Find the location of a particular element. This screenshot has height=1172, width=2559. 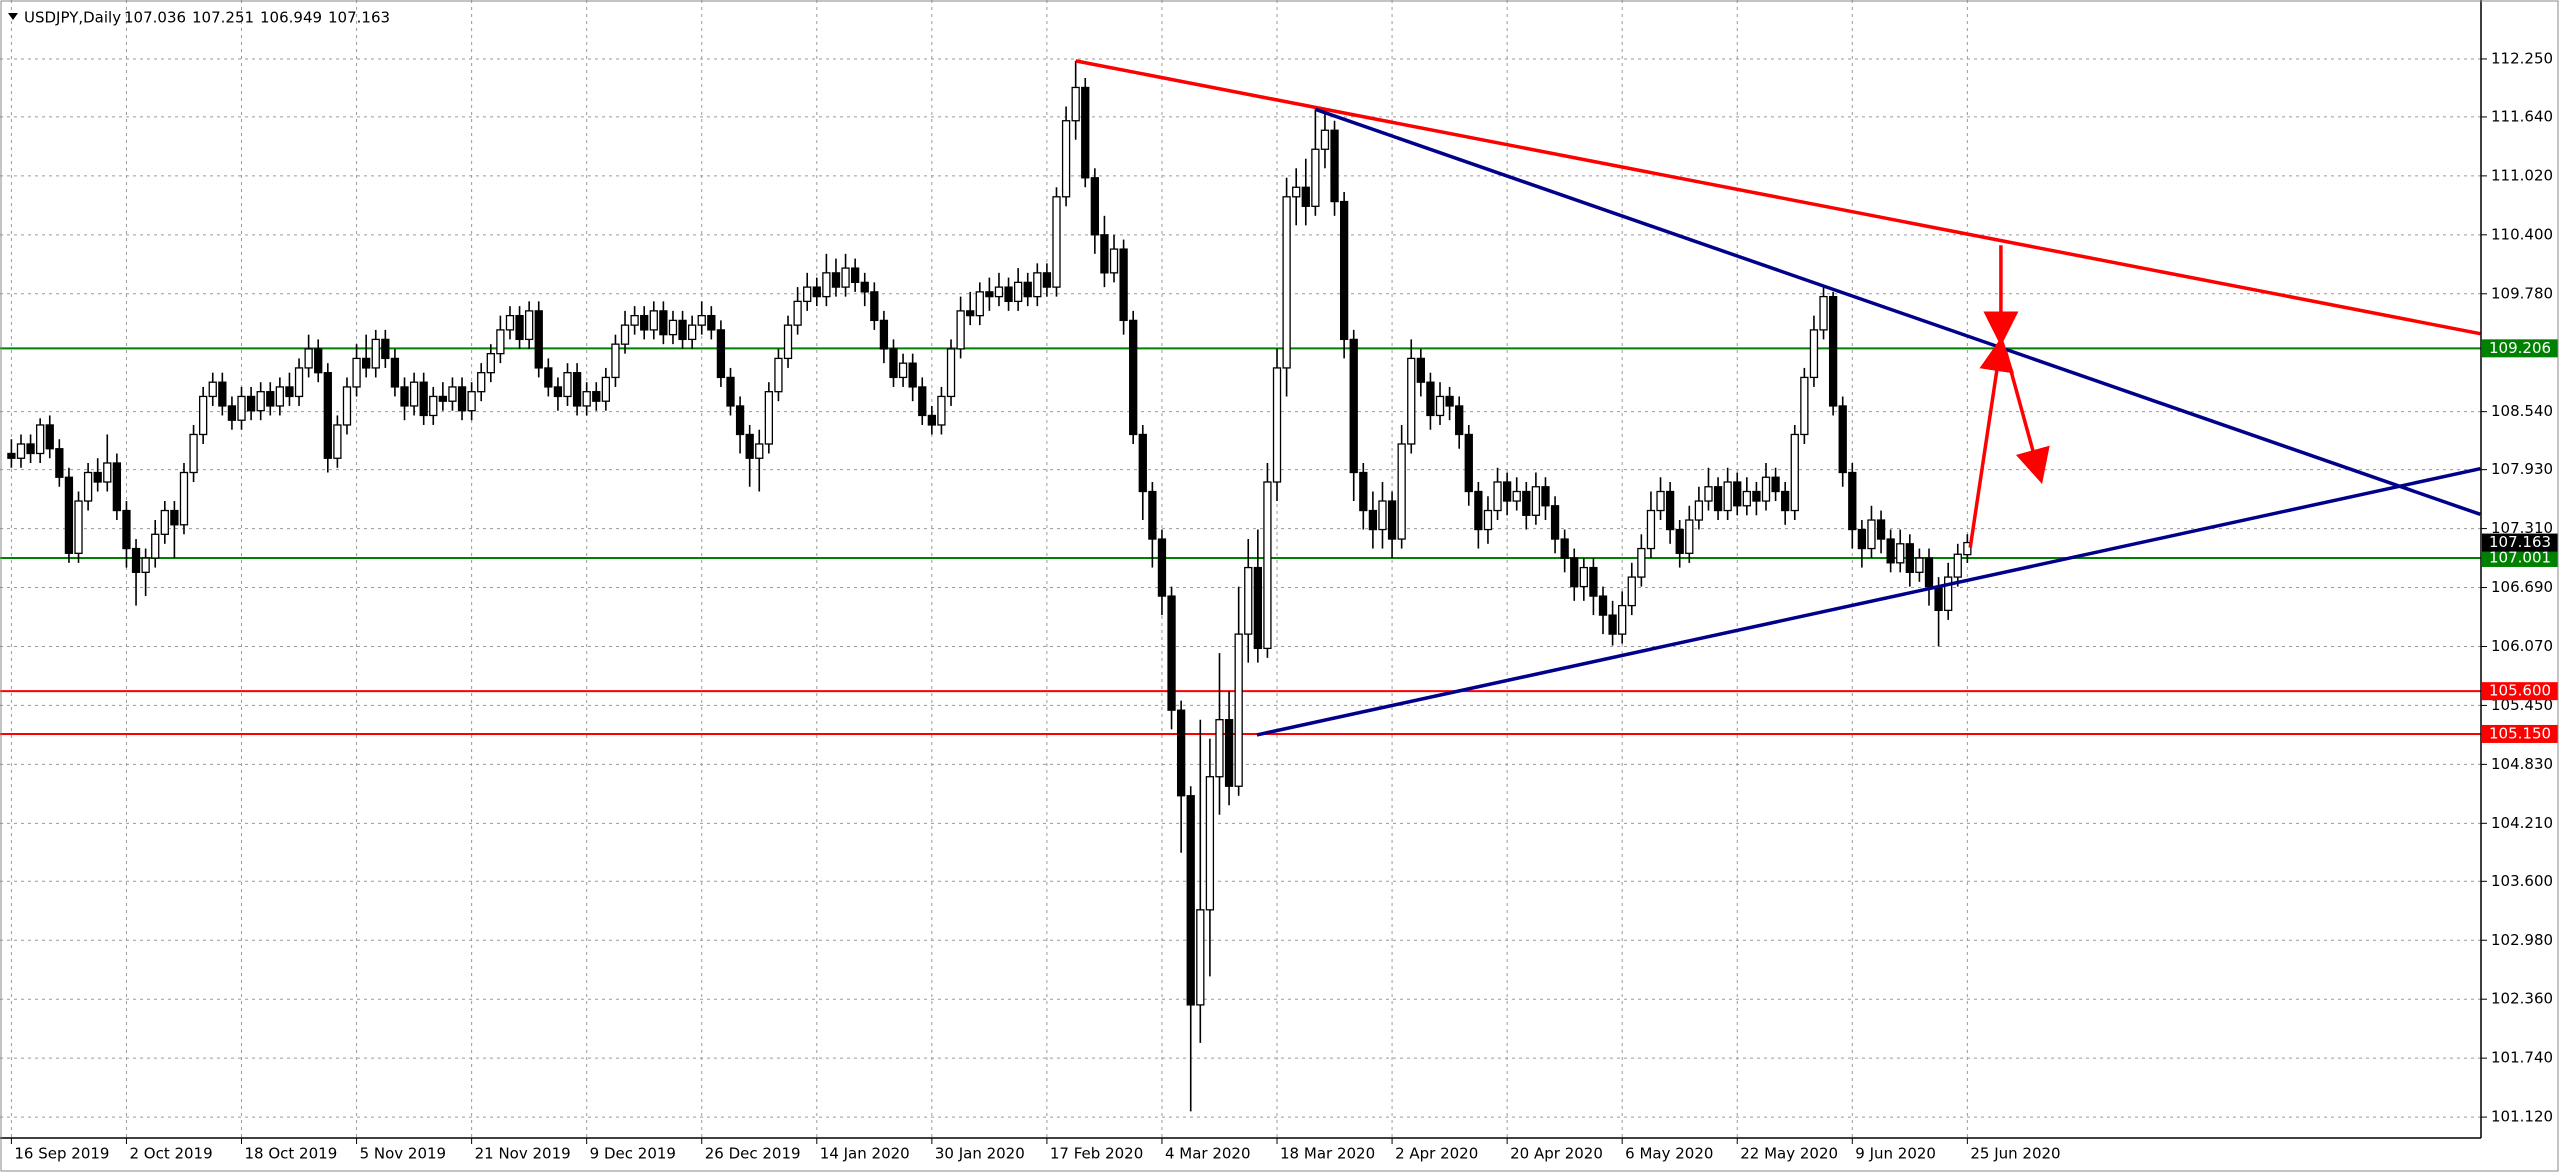

header-close: 107.163 is located at coordinates (359, 18).